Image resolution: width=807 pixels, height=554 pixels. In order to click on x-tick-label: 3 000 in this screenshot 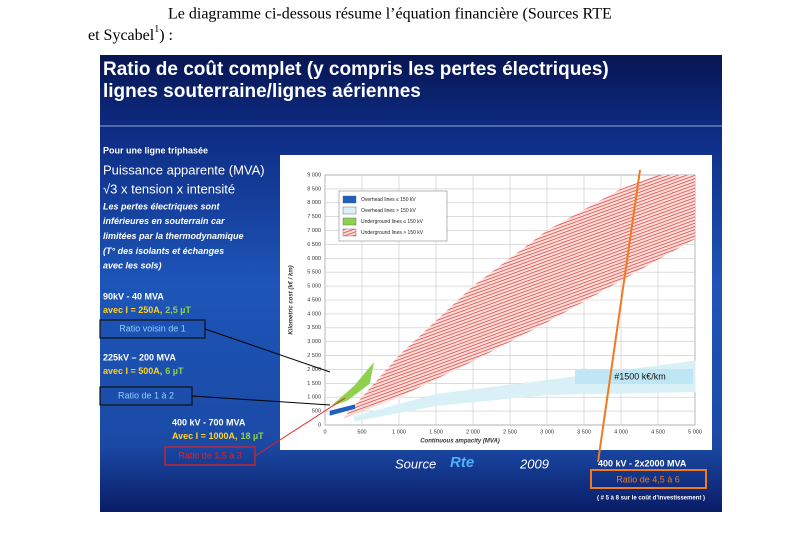, I will do `click(547, 432)`.